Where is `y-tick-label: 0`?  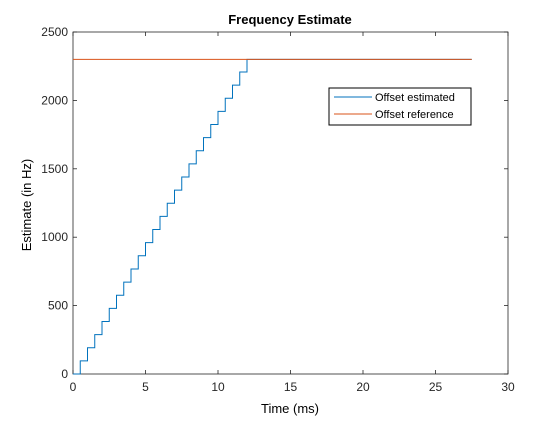
y-tick-label: 0 is located at coordinates (64, 374).